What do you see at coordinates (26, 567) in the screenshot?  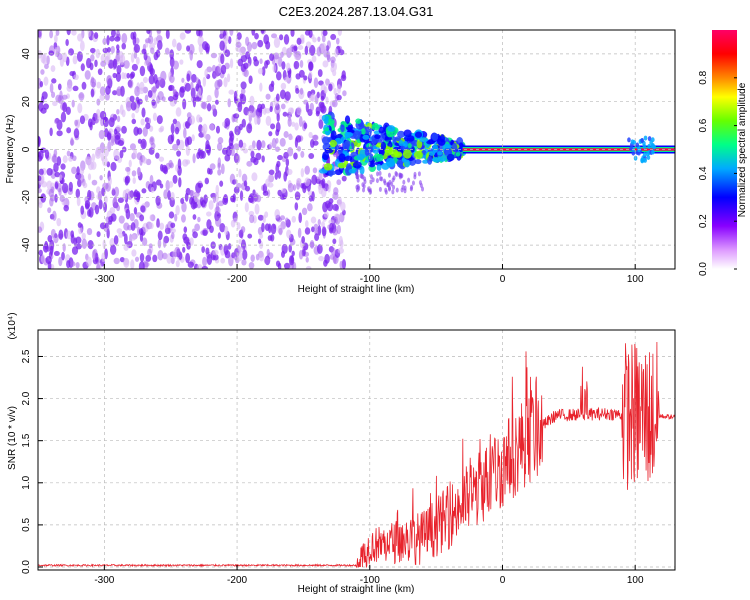 I see `bottom-y-tick-label: 0.0` at bounding box center [26, 567].